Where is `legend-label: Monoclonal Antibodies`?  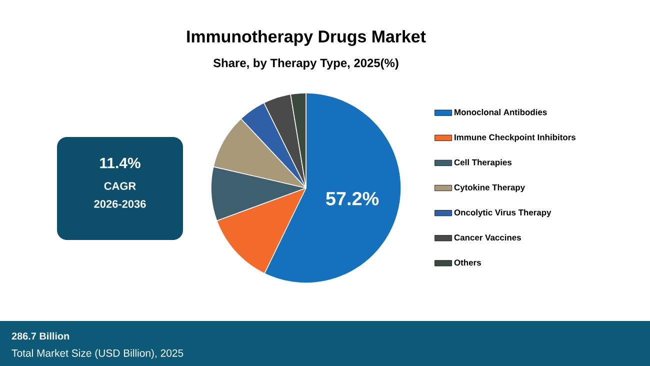
legend-label: Monoclonal Antibodies is located at coordinates (500, 112).